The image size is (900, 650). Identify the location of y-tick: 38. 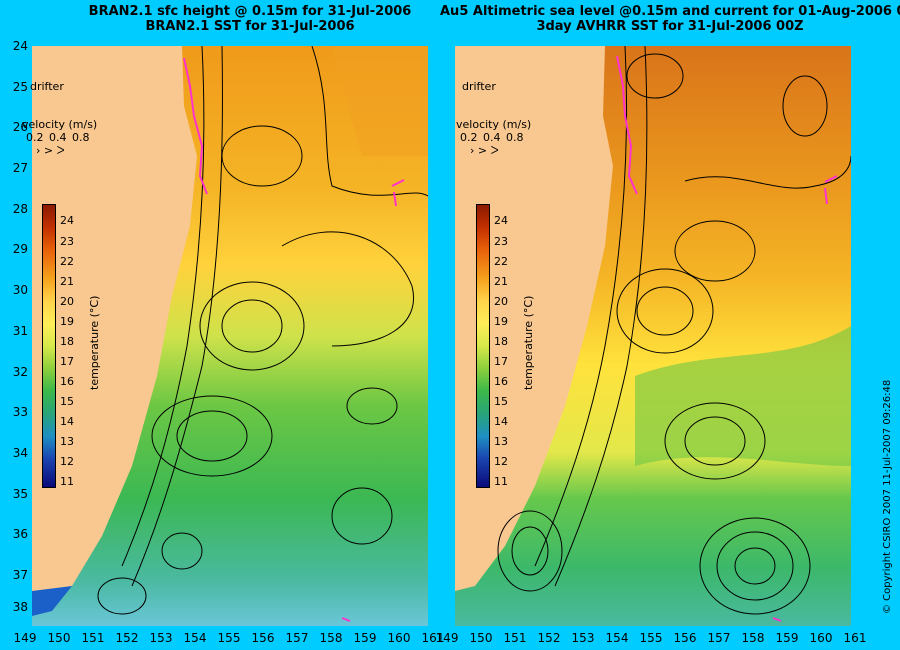
(20, 607).